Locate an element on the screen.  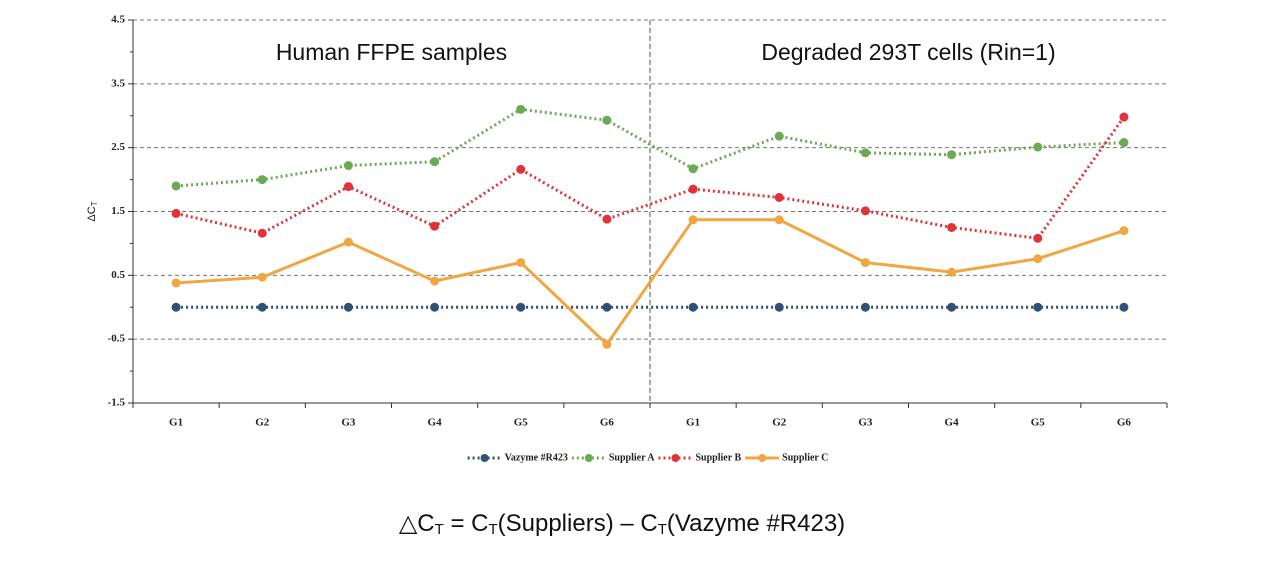
legend-label: Supplier A is located at coordinates (632, 457).